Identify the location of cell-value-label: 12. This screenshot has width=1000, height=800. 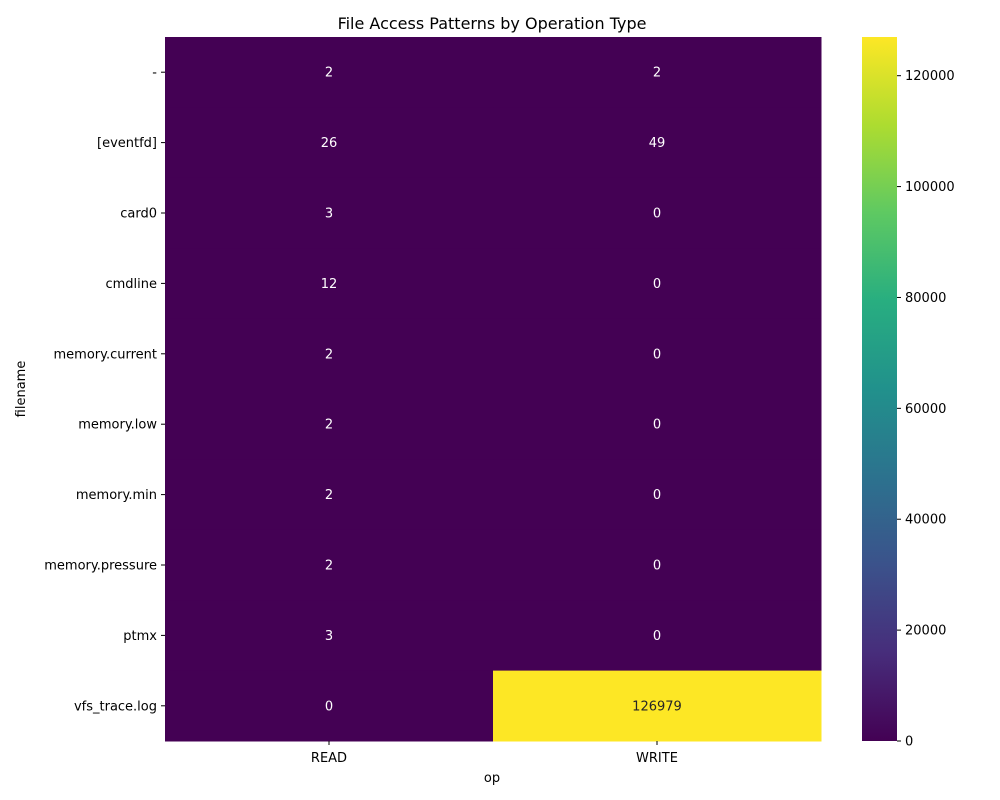
(329, 284).